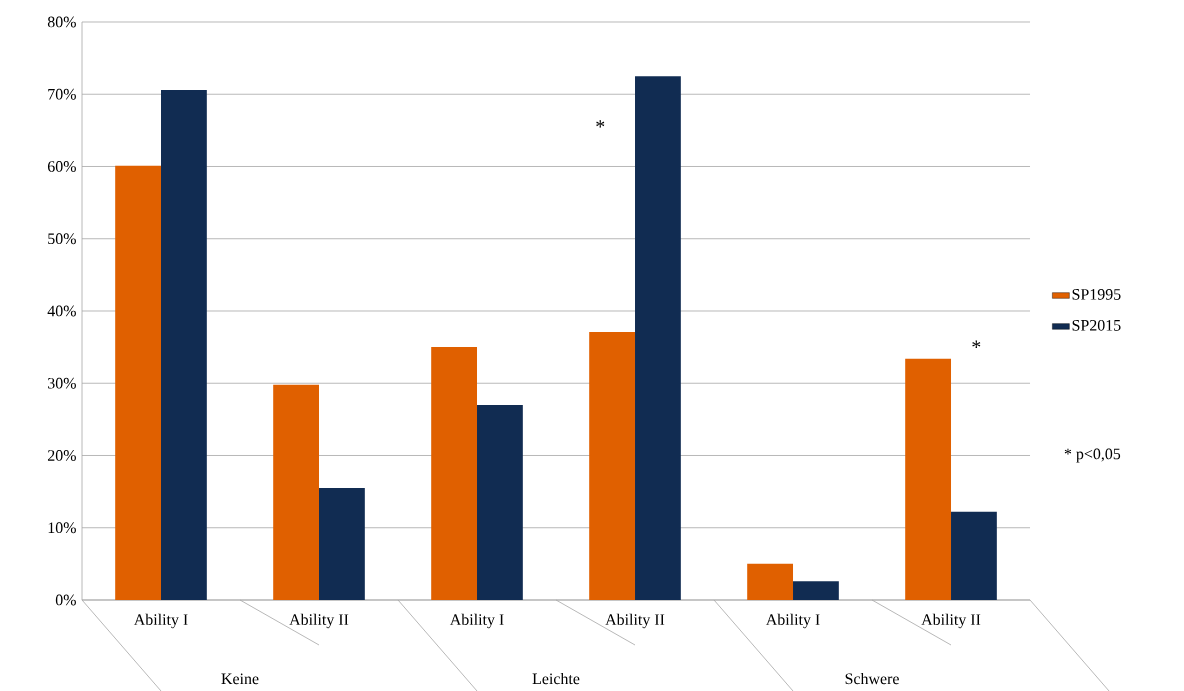 This screenshot has height=691, width=1184. I want to click on text: Keine, so click(240, 678).